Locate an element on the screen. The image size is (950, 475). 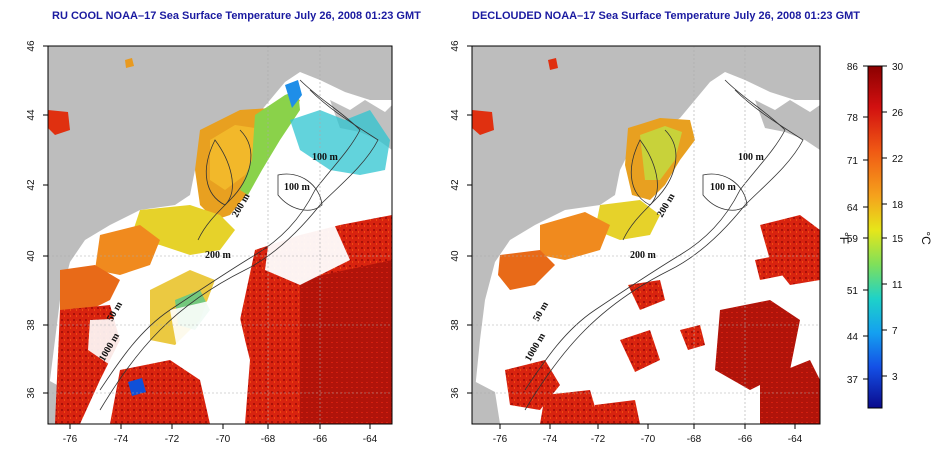
fahrenheit-tick: 59 is located at coordinates (853, 239).